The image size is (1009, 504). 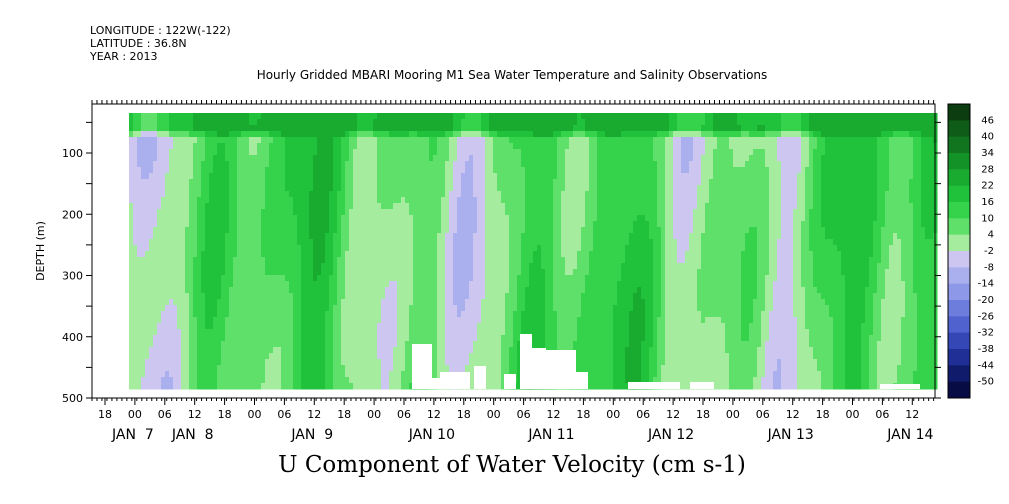 What do you see at coordinates (299, 176) in the screenshot?
I see `heat-cell-1942` at bounding box center [299, 176].